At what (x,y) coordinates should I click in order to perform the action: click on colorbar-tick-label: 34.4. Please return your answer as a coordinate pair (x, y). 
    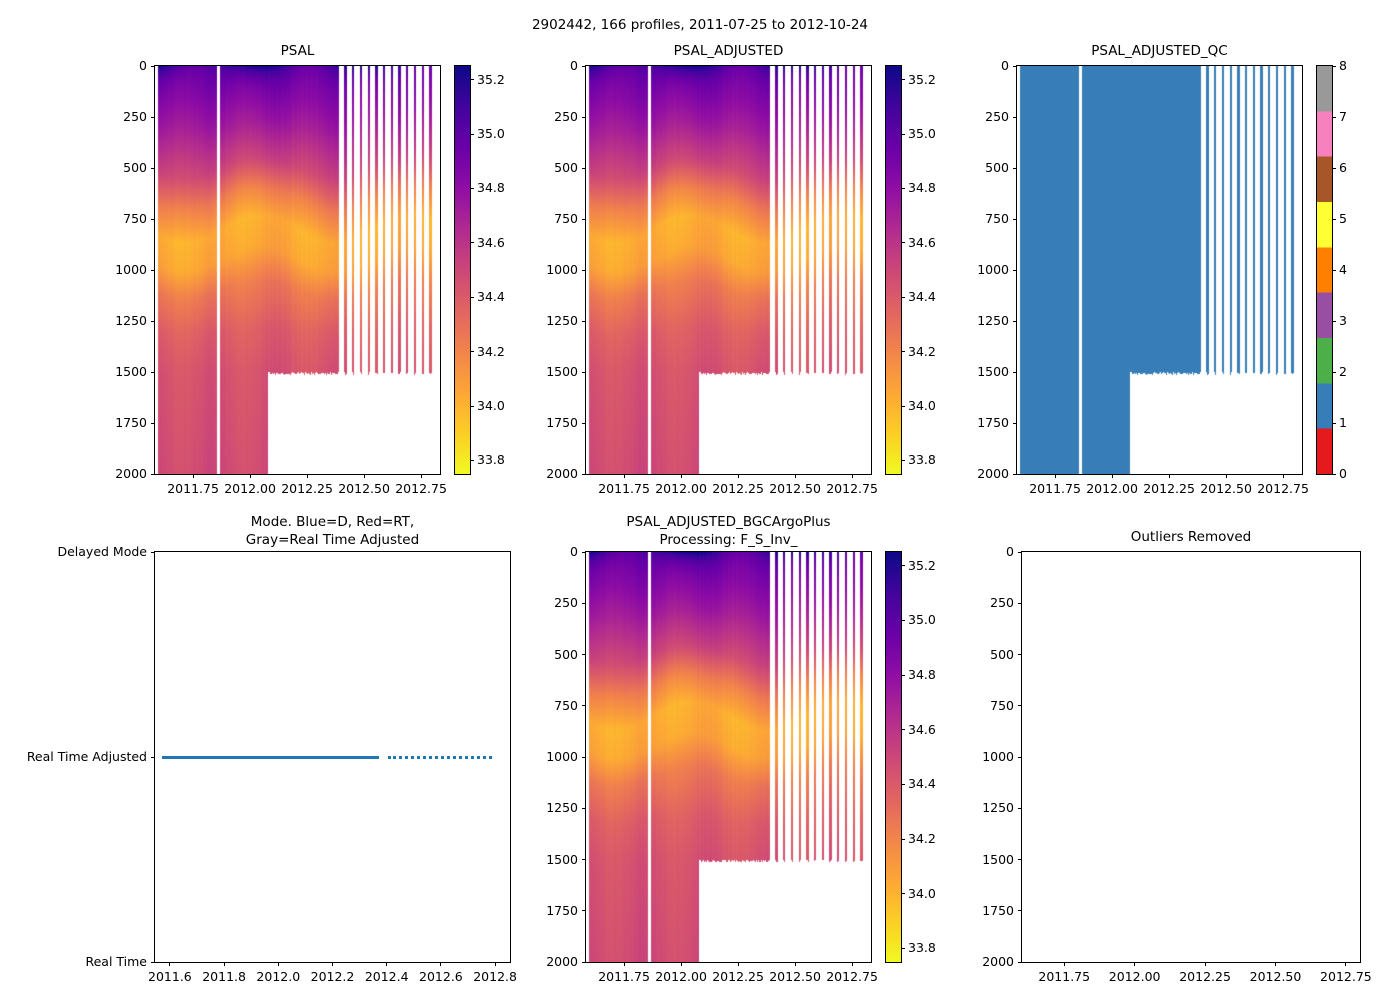
    Looking at the image, I should click on (922, 784).